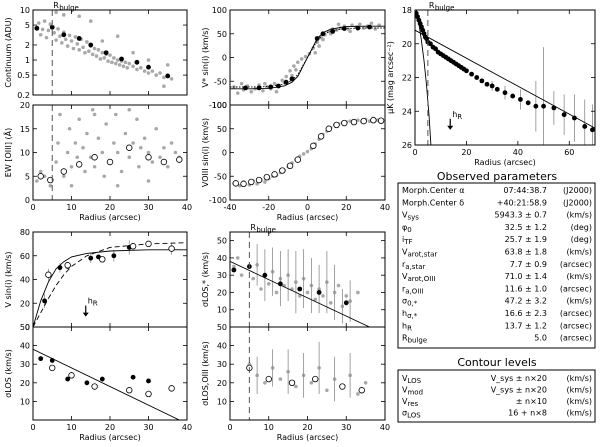 This screenshot has height=447, width=600. Describe the element at coordinates (496, 396) in the screenshot. I see `contour-levels-box` at that location.